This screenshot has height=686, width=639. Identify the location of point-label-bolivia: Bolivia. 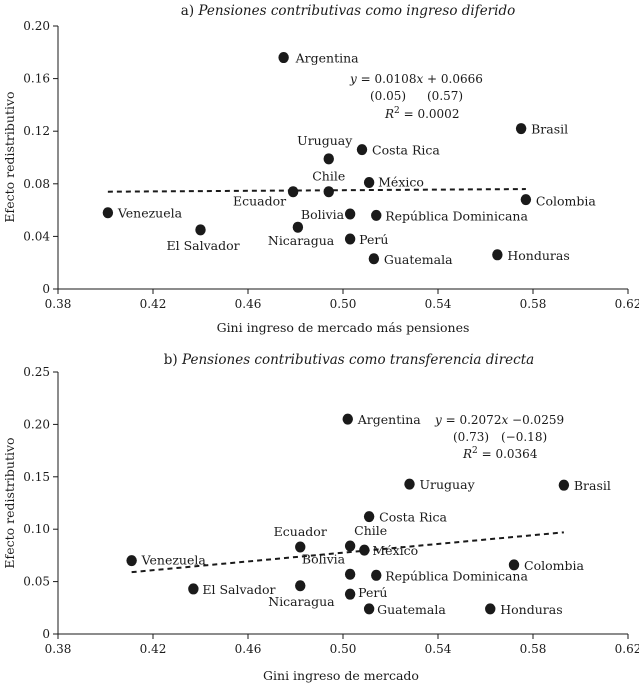
(324, 558).